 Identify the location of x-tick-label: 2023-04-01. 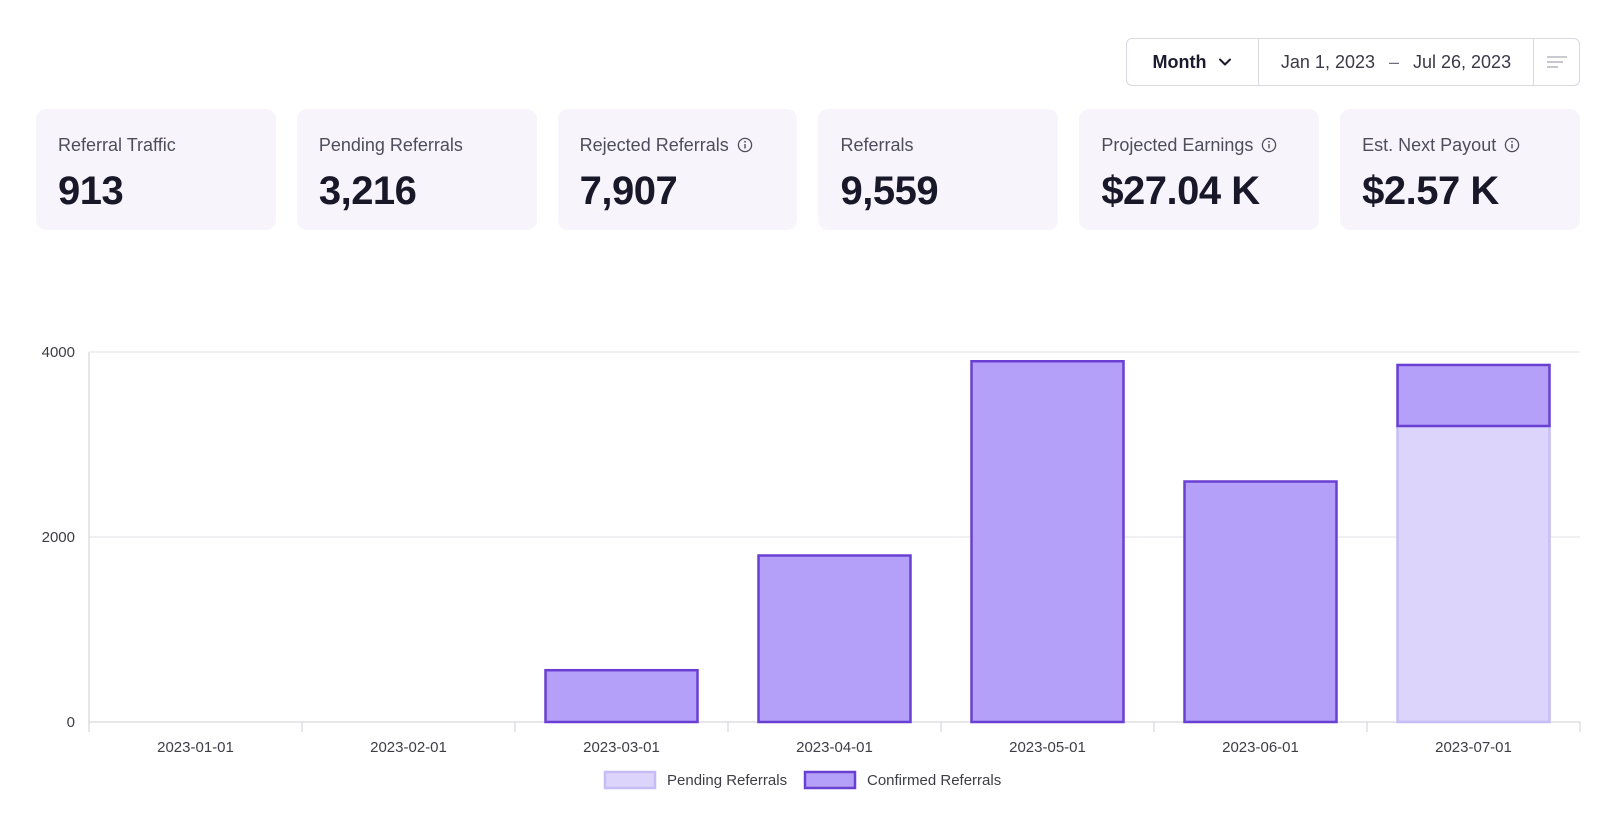
(834, 747).